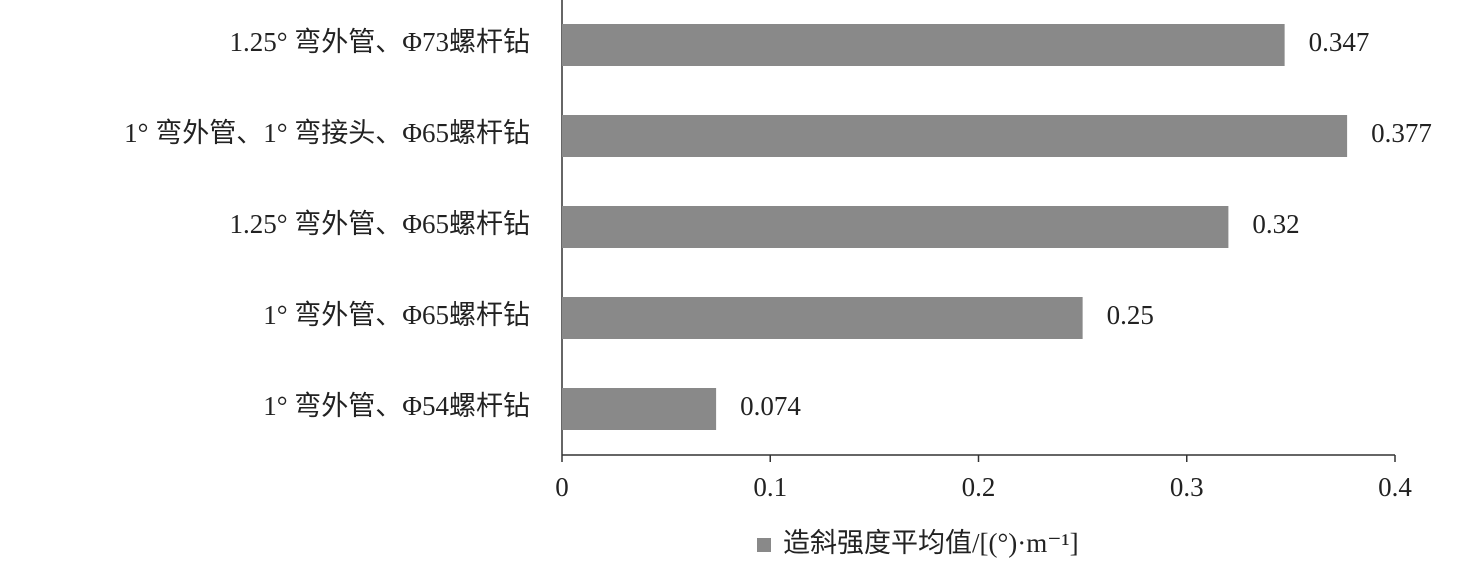 This screenshot has height=583, width=1457. I want to click on y-tick-label: 1.25° 弯外管、Φ73螺杆钻, so click(379, 42).